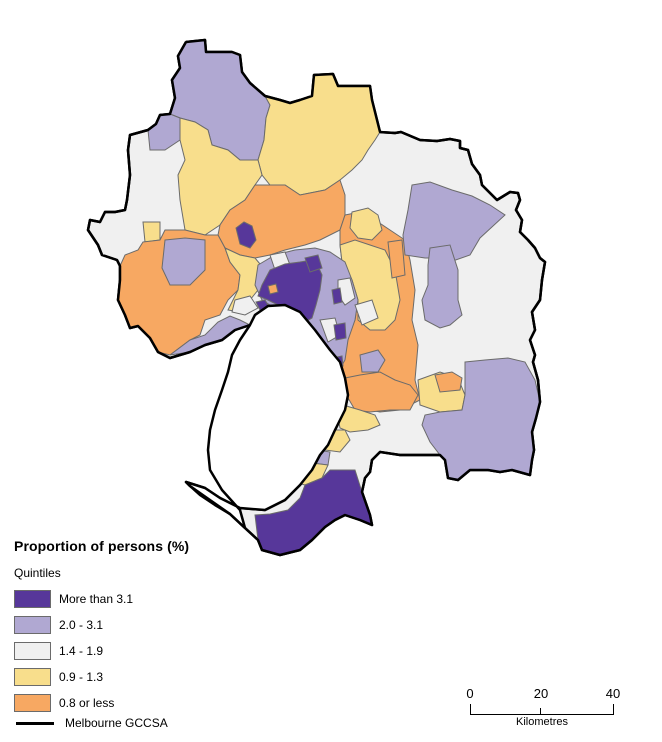  I want to click on scale-tick-label: 0, so click(470, 693).